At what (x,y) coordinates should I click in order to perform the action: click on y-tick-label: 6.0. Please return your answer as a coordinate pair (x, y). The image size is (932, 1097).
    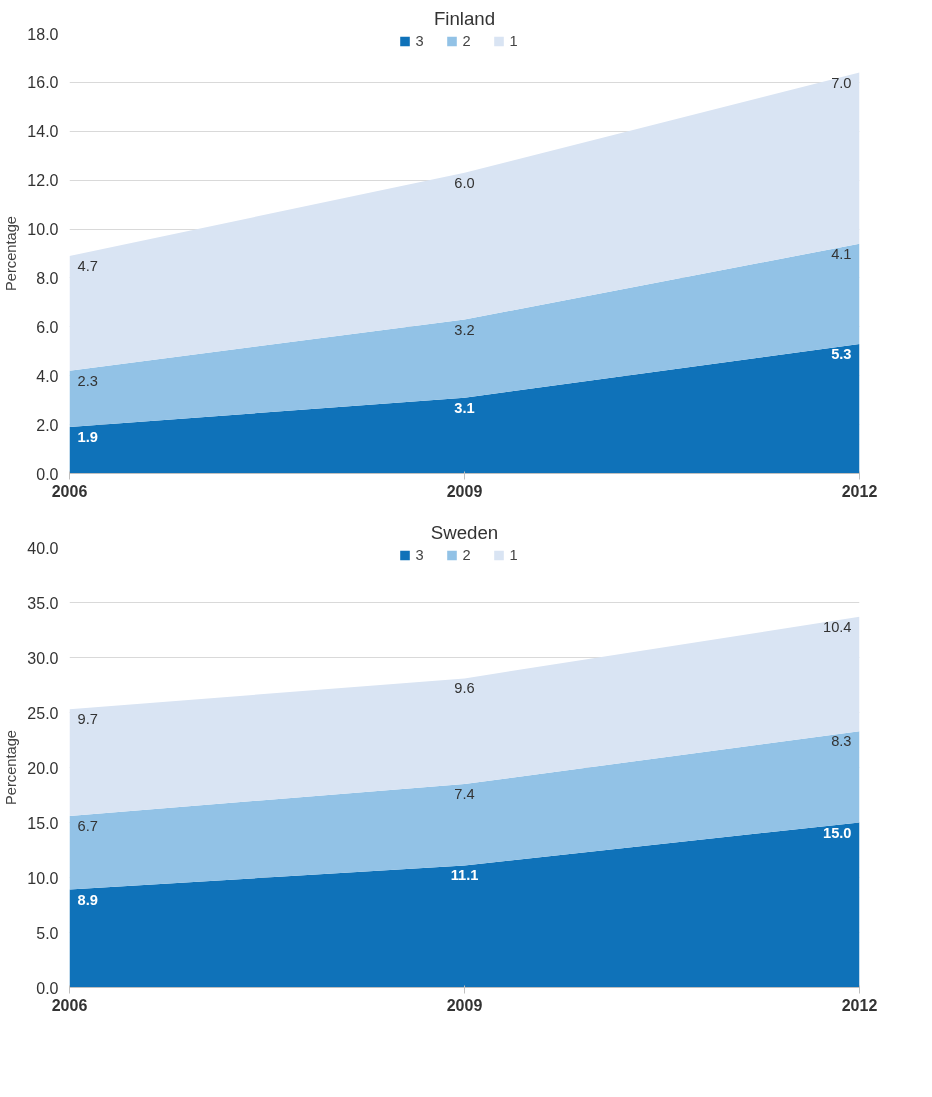
    Looking at the image, I should click on (47, 327).